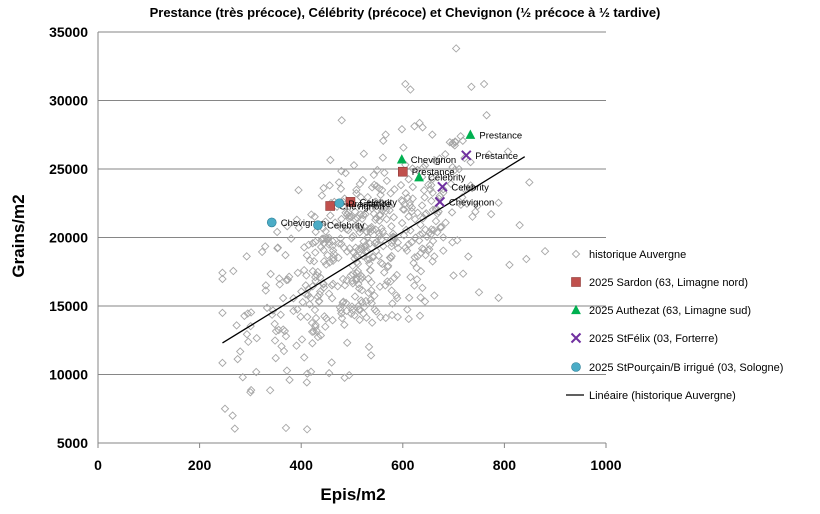  I want to click on point-chevignon, so click(440, 202).